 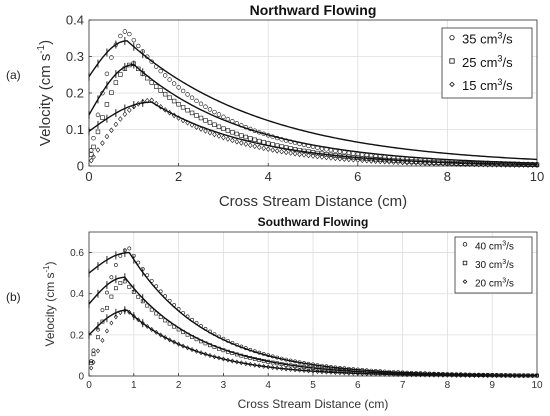 I want to click on panel-a-title: Northward Flowing, so click(x=313, y=10).